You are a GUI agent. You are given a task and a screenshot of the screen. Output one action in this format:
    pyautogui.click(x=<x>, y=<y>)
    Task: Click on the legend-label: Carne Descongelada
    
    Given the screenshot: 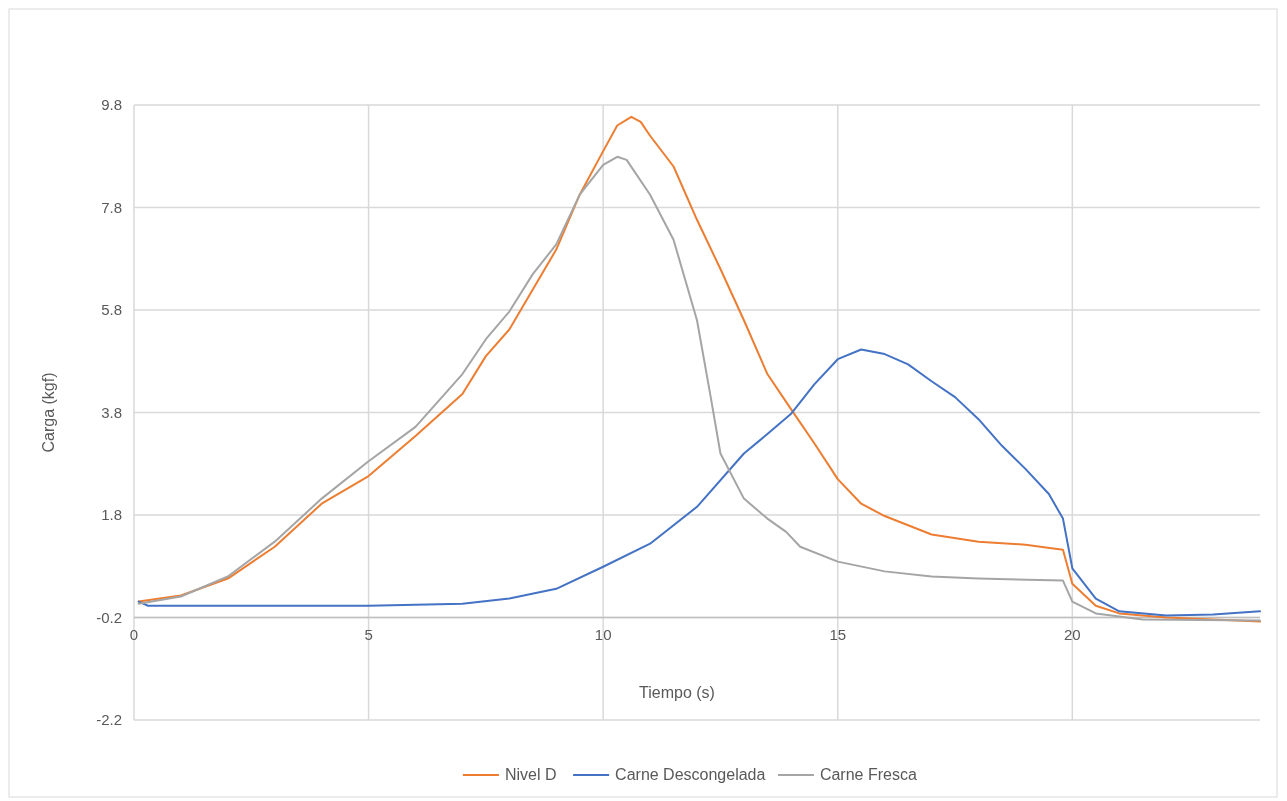 What is the action you would take?
    pyautogui.click(x=690, y=774)
    